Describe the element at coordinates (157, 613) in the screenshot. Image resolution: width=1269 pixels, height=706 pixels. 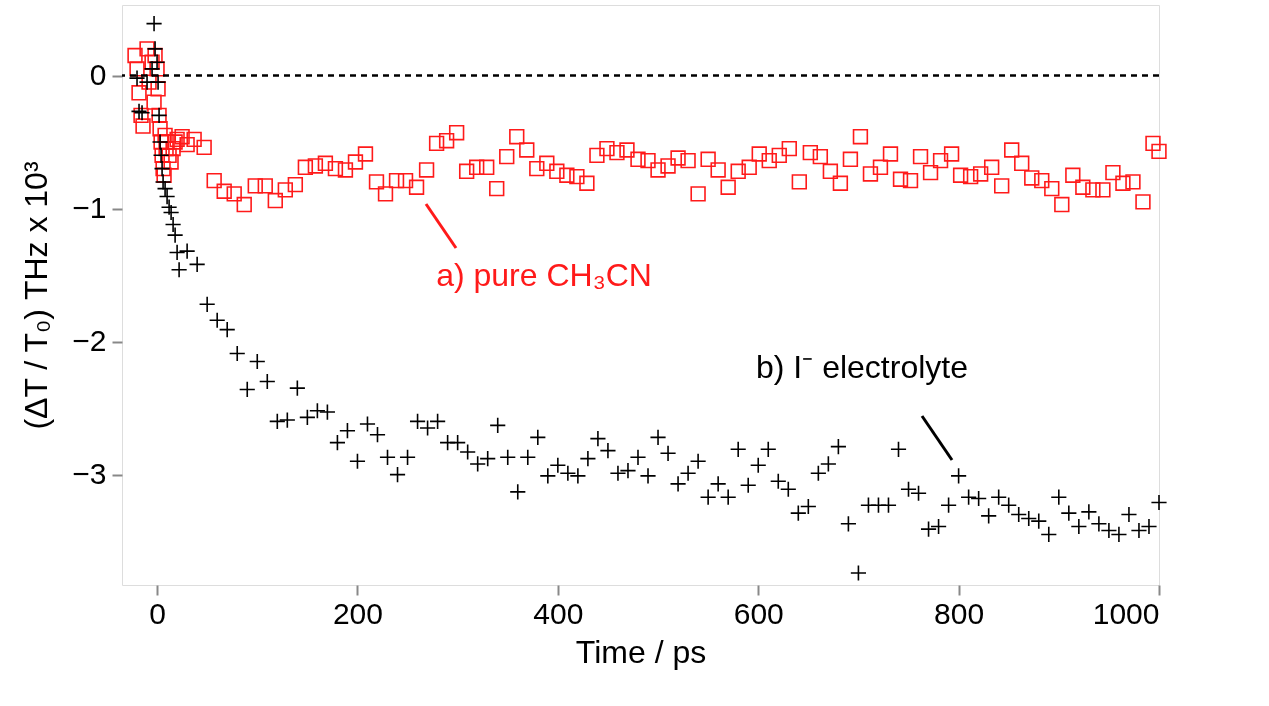
I see `x-tick-label: 0` at that location.